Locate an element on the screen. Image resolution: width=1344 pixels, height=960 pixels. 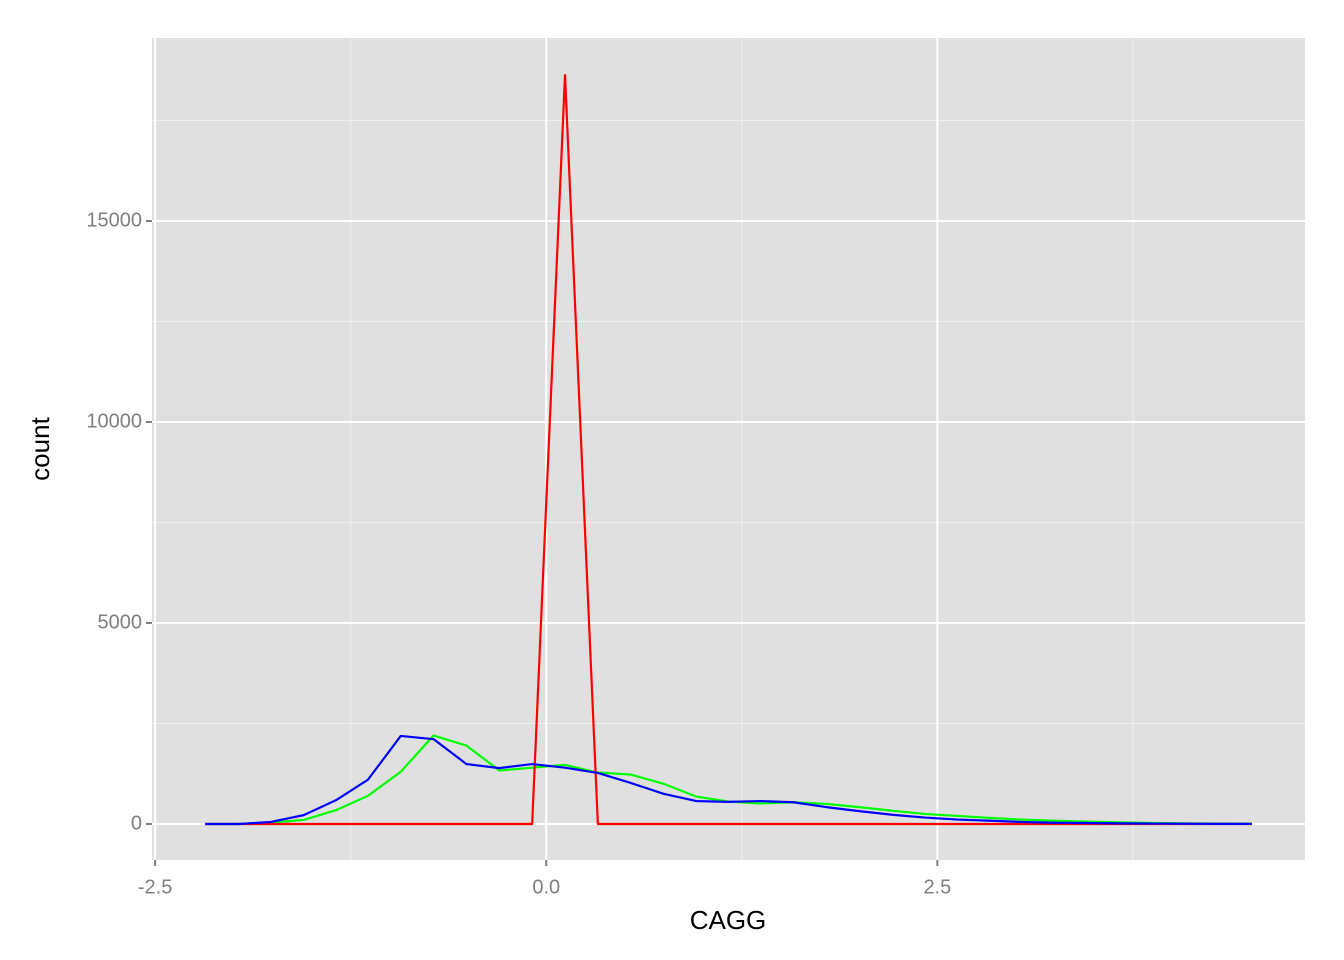
y-axis-title: count is located at coordinates (40, 448).